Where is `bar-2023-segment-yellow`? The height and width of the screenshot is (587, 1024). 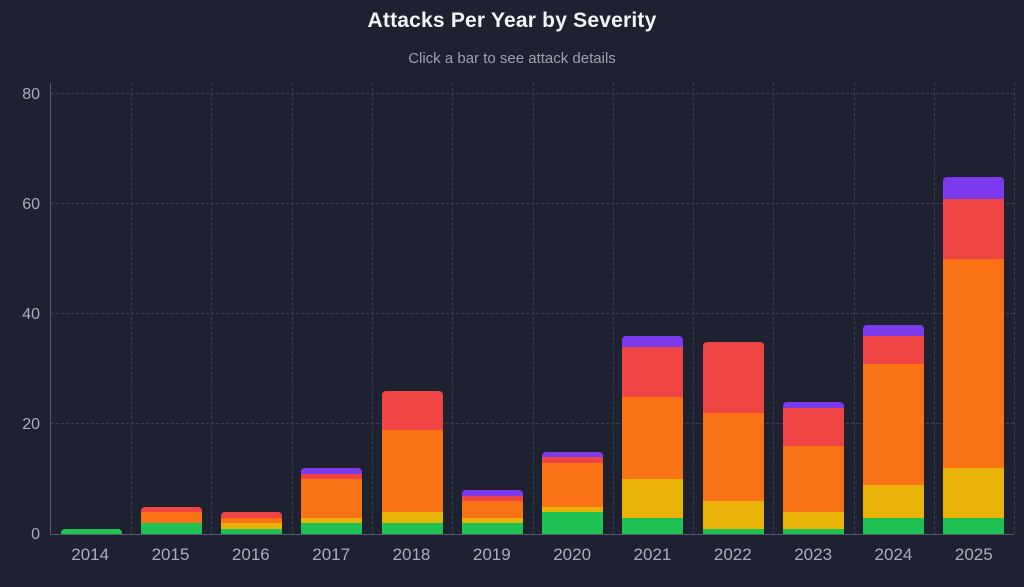
bar-2023-segment-yellow is located at coordinates (813, 520).